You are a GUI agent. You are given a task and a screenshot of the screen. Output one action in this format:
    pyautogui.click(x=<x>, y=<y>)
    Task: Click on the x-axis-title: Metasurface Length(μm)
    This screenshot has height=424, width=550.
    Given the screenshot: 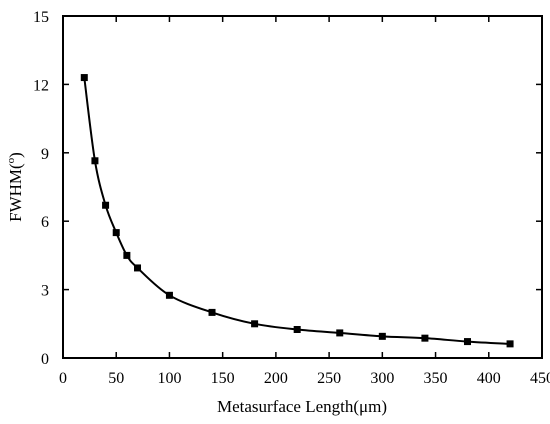 What is the action you would take?
    pyautogui.click(x=302, y=406)
    